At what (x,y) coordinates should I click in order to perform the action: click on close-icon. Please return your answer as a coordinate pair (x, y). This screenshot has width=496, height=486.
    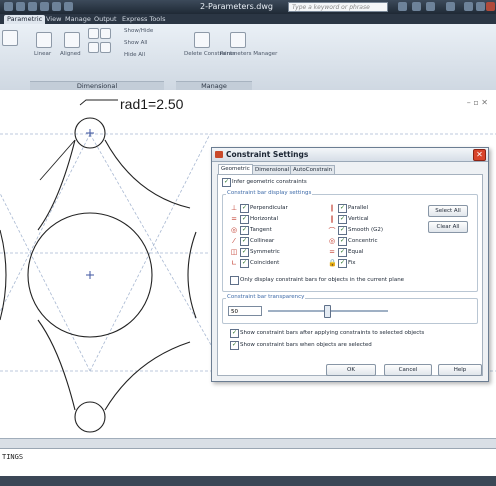
    Looking at the image, I should click on (490, 6).